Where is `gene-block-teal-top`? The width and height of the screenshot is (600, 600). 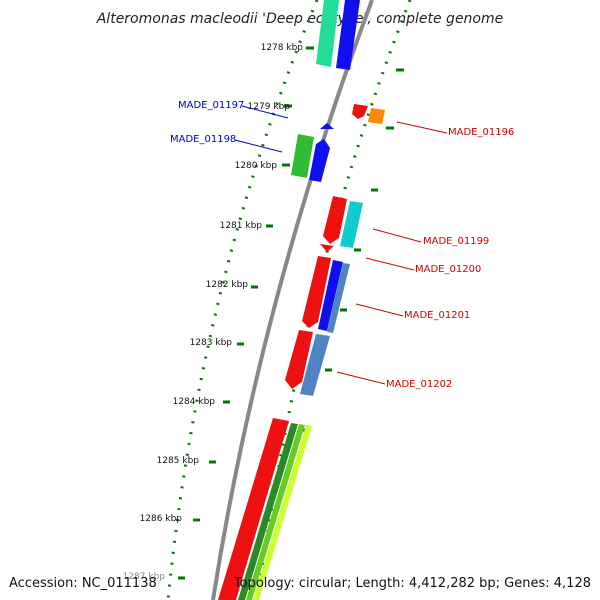
gene-block-teal-top is located at coordinates (327, 33).